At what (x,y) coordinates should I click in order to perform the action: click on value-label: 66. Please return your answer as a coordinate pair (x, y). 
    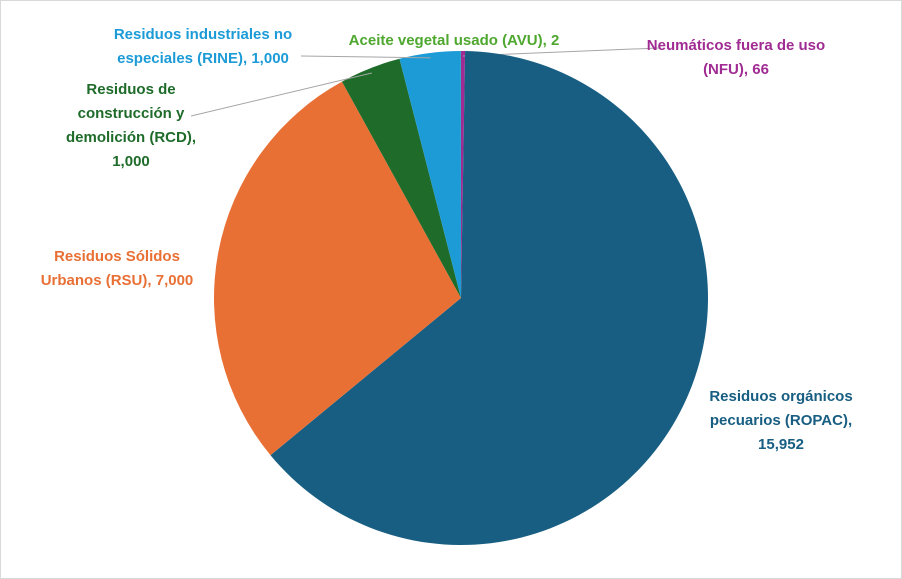
    Looking at the image, I should click on (756, 69).